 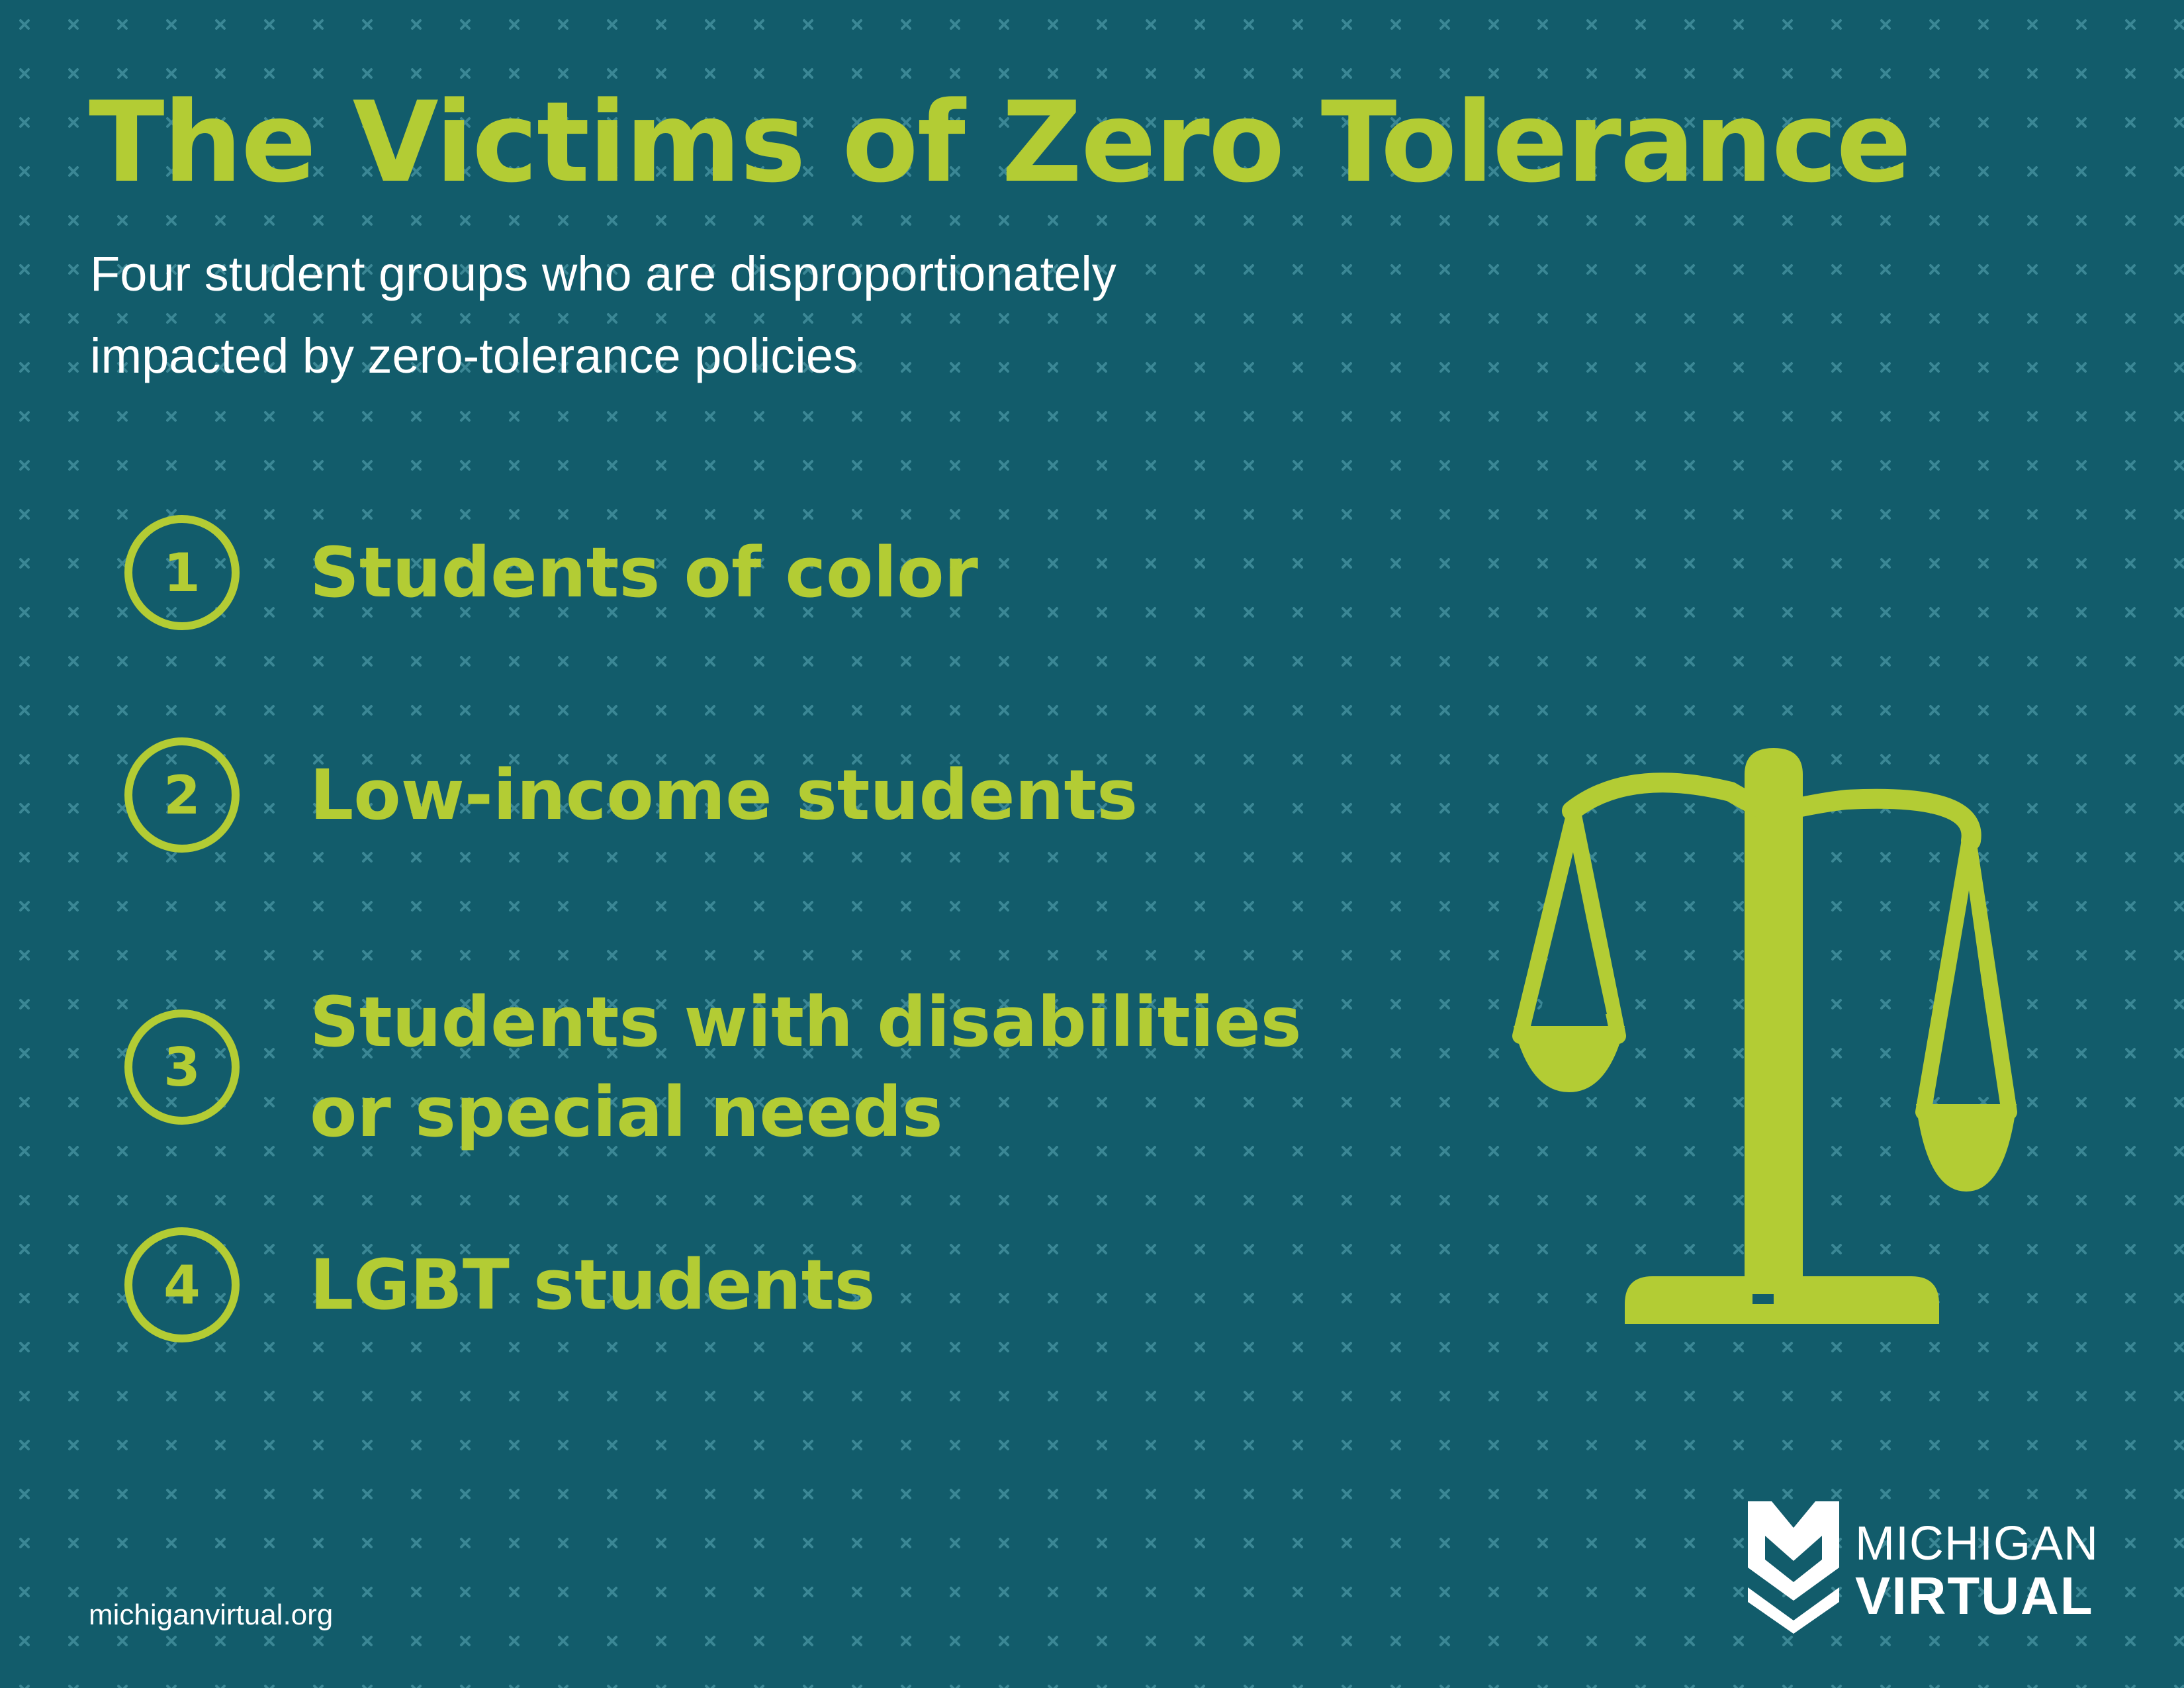 I want to click on group-item-4: 4 LGBT students, so click(x=499, y=1284).